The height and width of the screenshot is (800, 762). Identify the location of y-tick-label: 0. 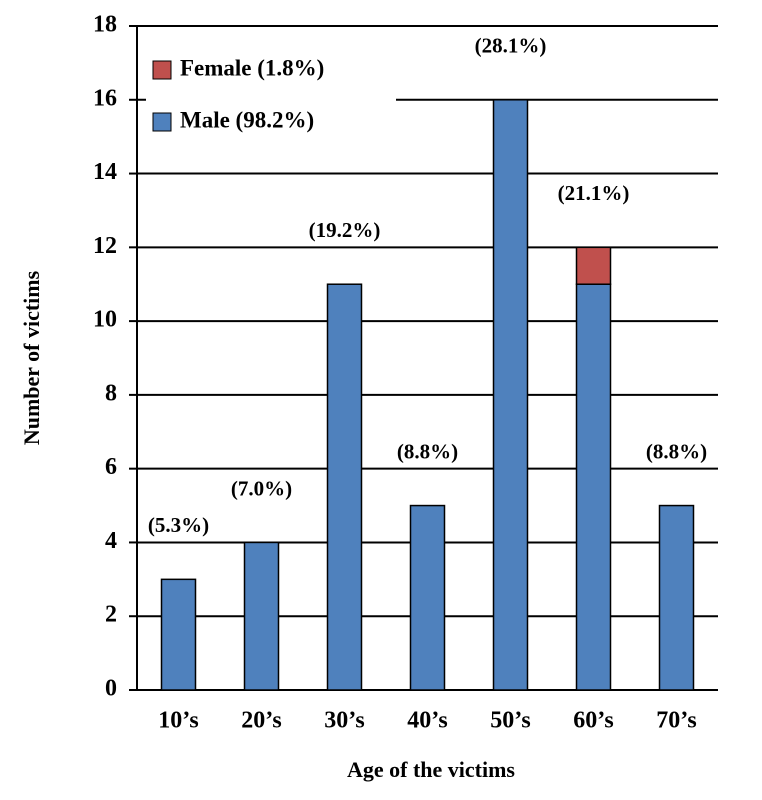
(111, 689).